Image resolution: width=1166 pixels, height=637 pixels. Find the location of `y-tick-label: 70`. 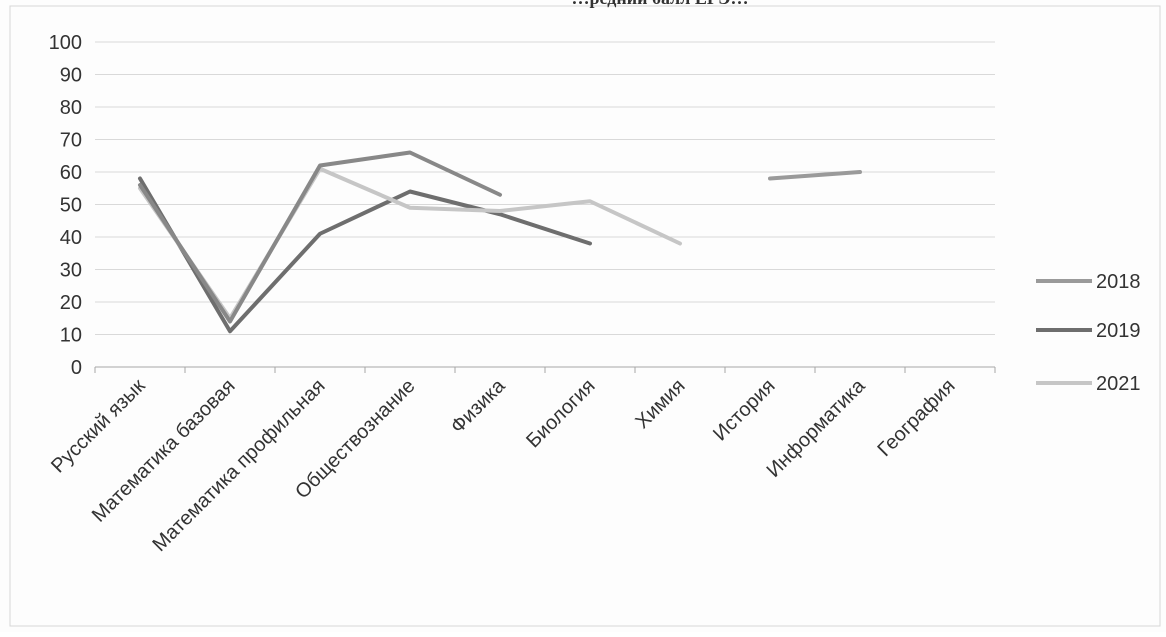

y-tick-label: 70 is located at coordinates (71, 141).